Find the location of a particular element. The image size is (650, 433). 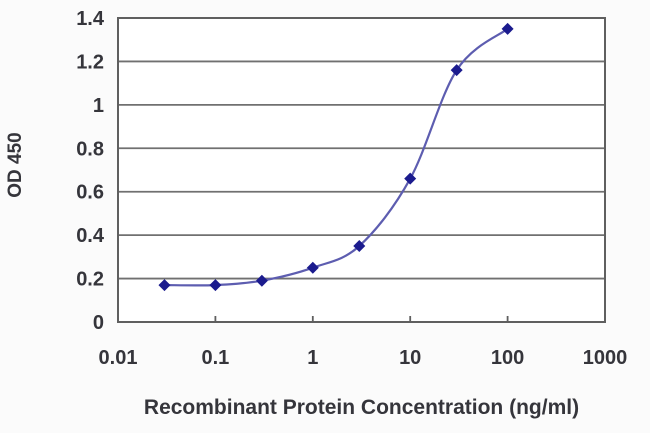

y-axis-title: OD 450 is located at coordinates (15, 164).